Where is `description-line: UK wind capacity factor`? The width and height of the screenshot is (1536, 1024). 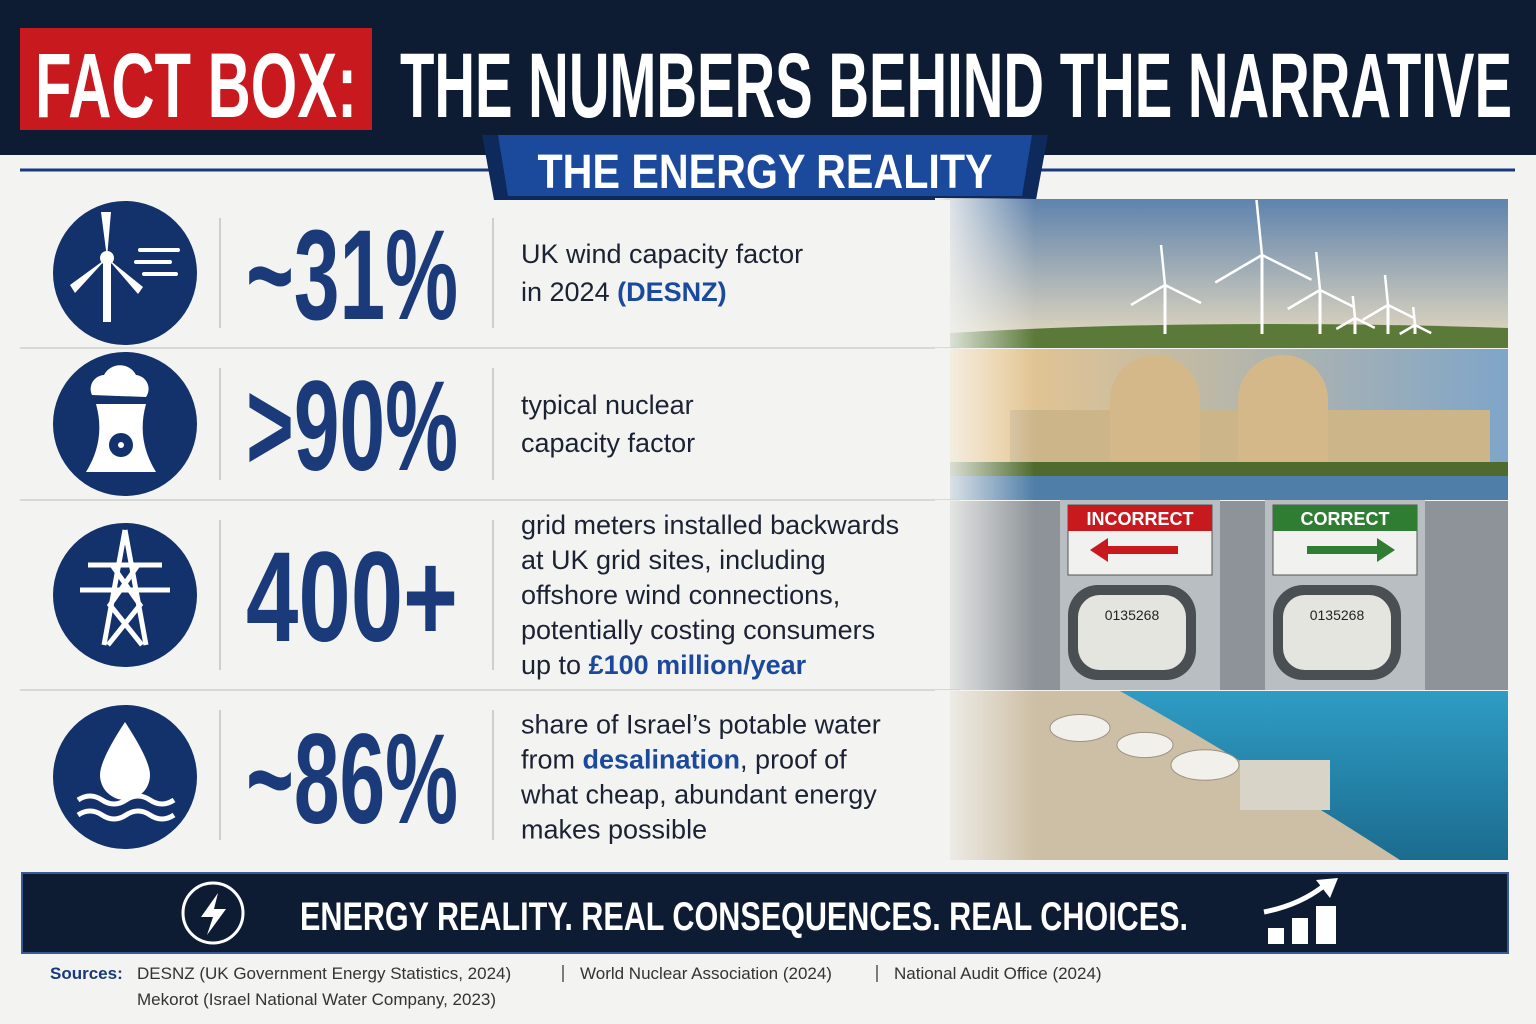
description-line: UK wind capacity factor is located at coordinates (662, 254).